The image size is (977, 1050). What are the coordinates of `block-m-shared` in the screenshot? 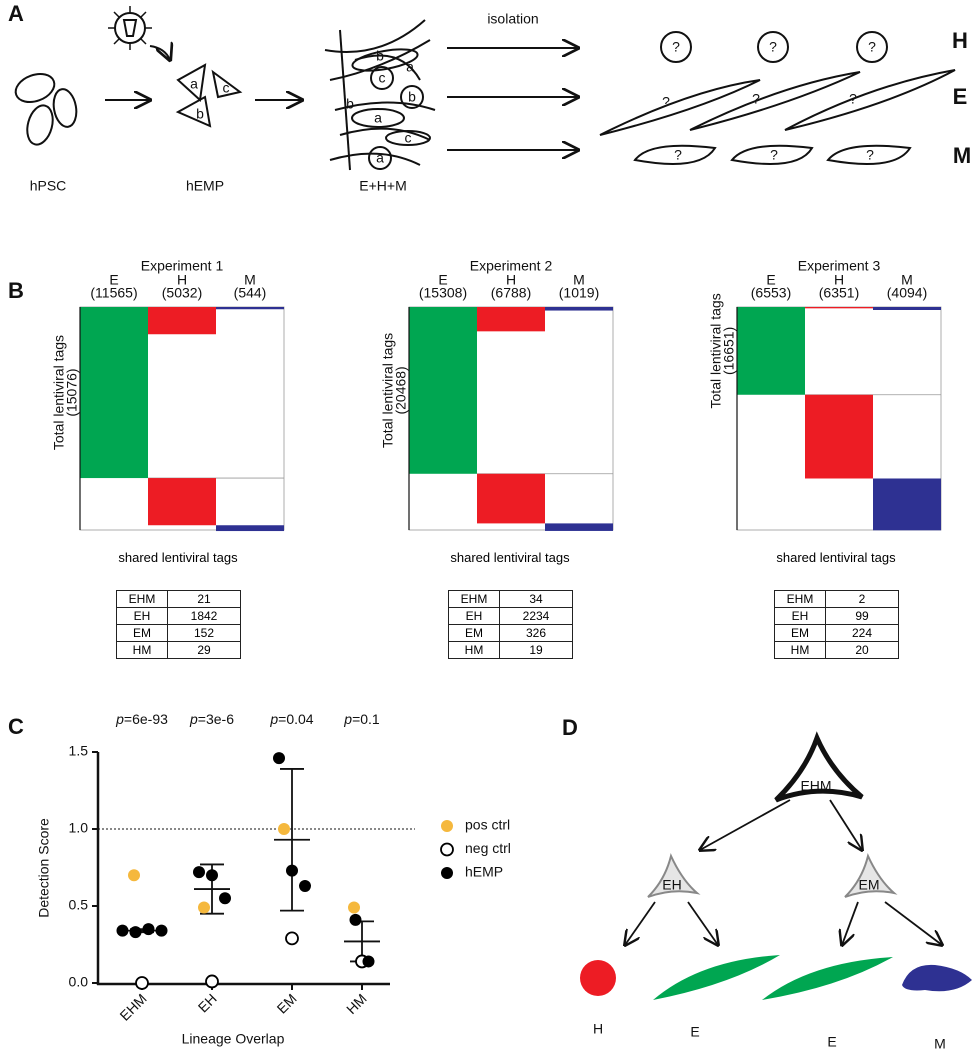 It's located at (250, 308).